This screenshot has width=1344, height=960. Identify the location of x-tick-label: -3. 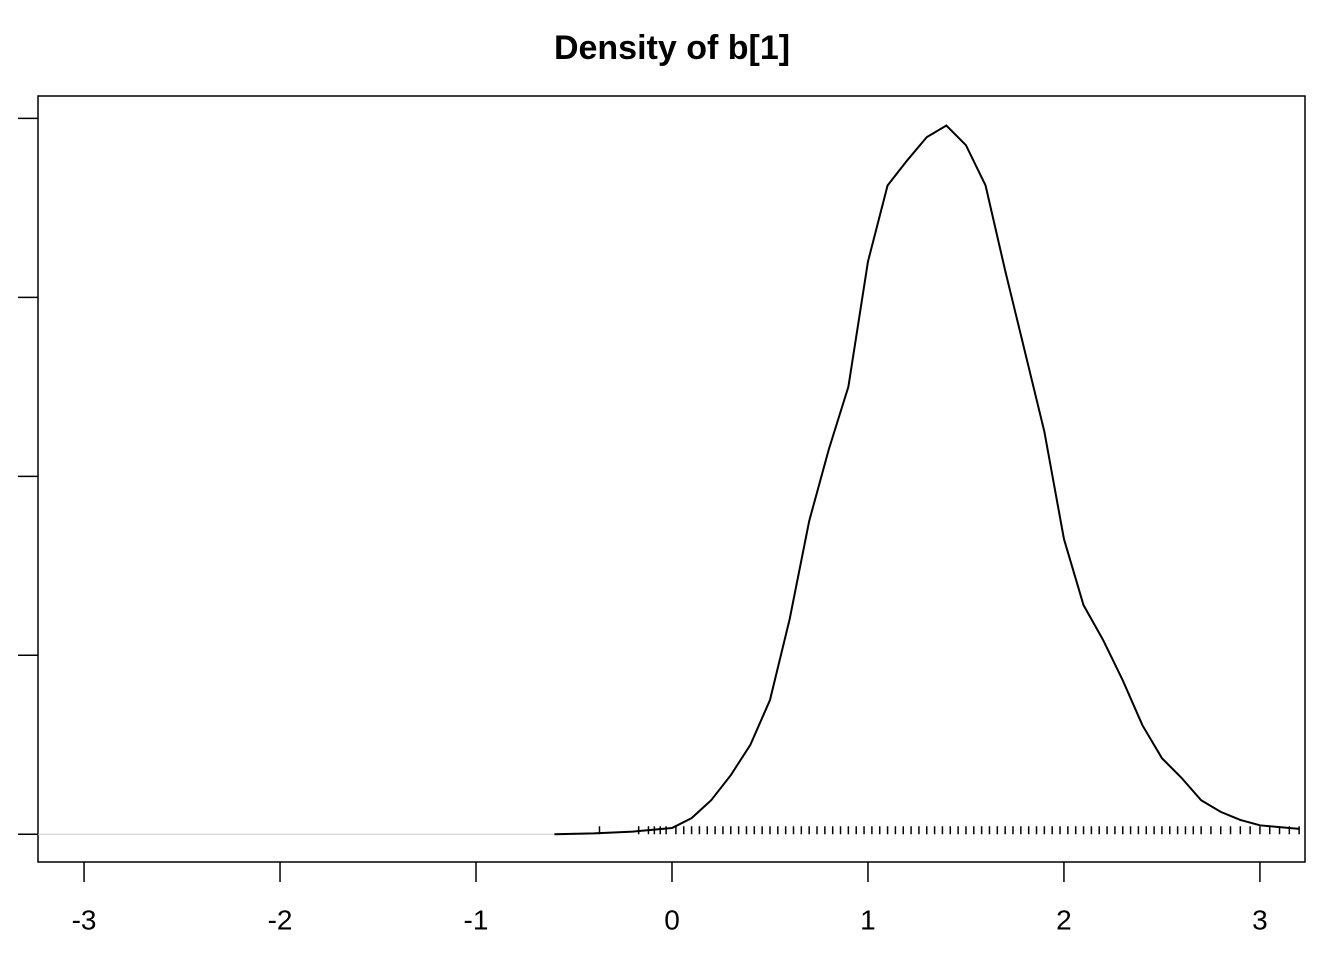
(84, 919).